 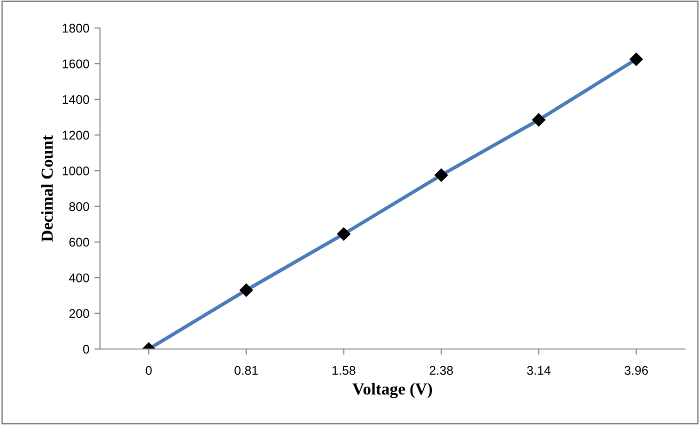 What do you see at coordinates (344, 370) in the screenshot?
I see `x-tick-label: 1.58` at bounding box center [344, 370].